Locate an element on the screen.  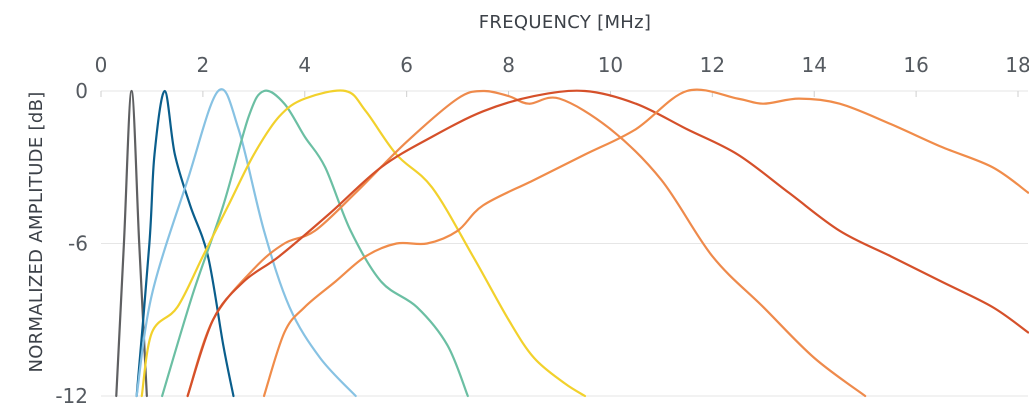
y-tick-label: 0 is located at coordinates (81, 91).